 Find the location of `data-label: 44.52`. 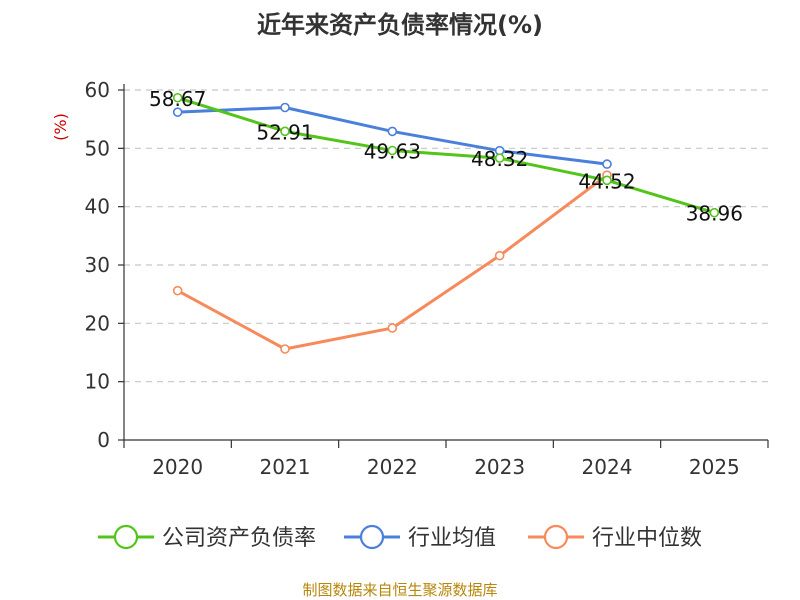

data-label: 44.52 is located at coordinates (606, 181).